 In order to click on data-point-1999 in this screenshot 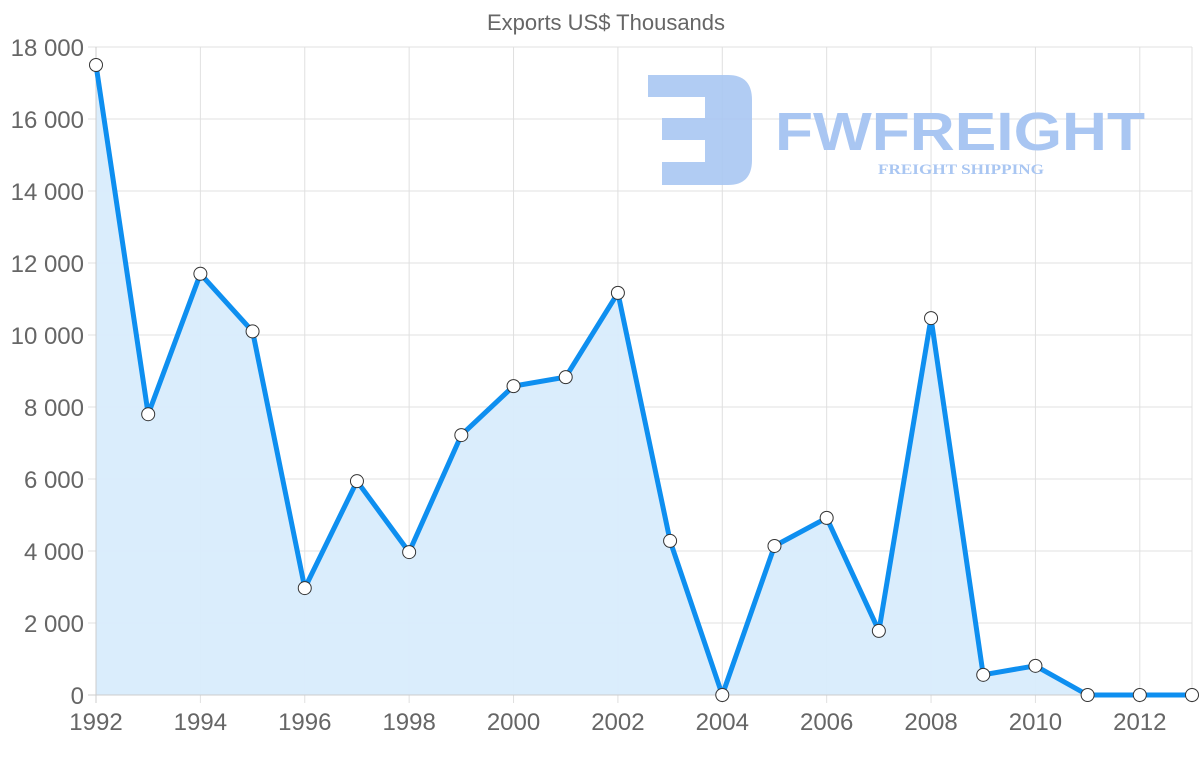, I will do `click(461, 435)`.